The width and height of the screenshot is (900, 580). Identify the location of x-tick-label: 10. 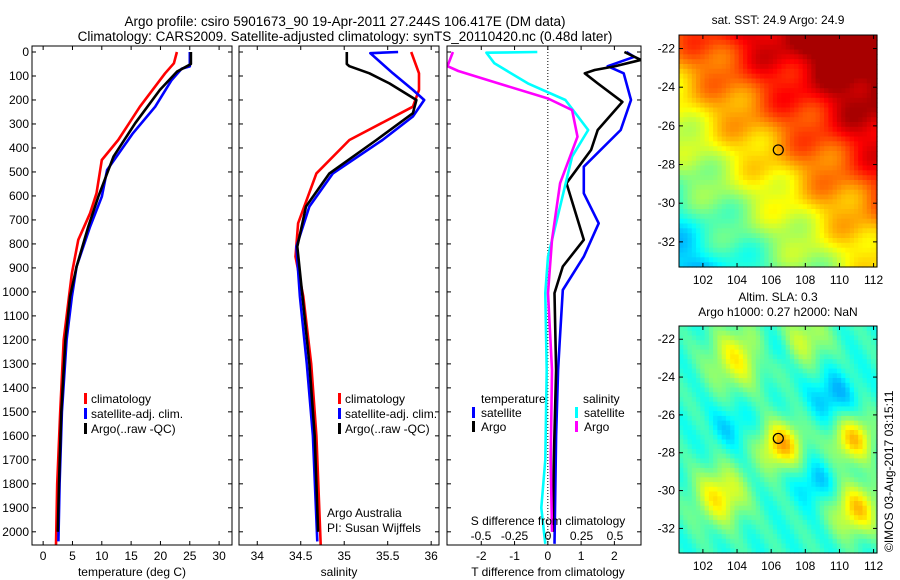
(102, 556).